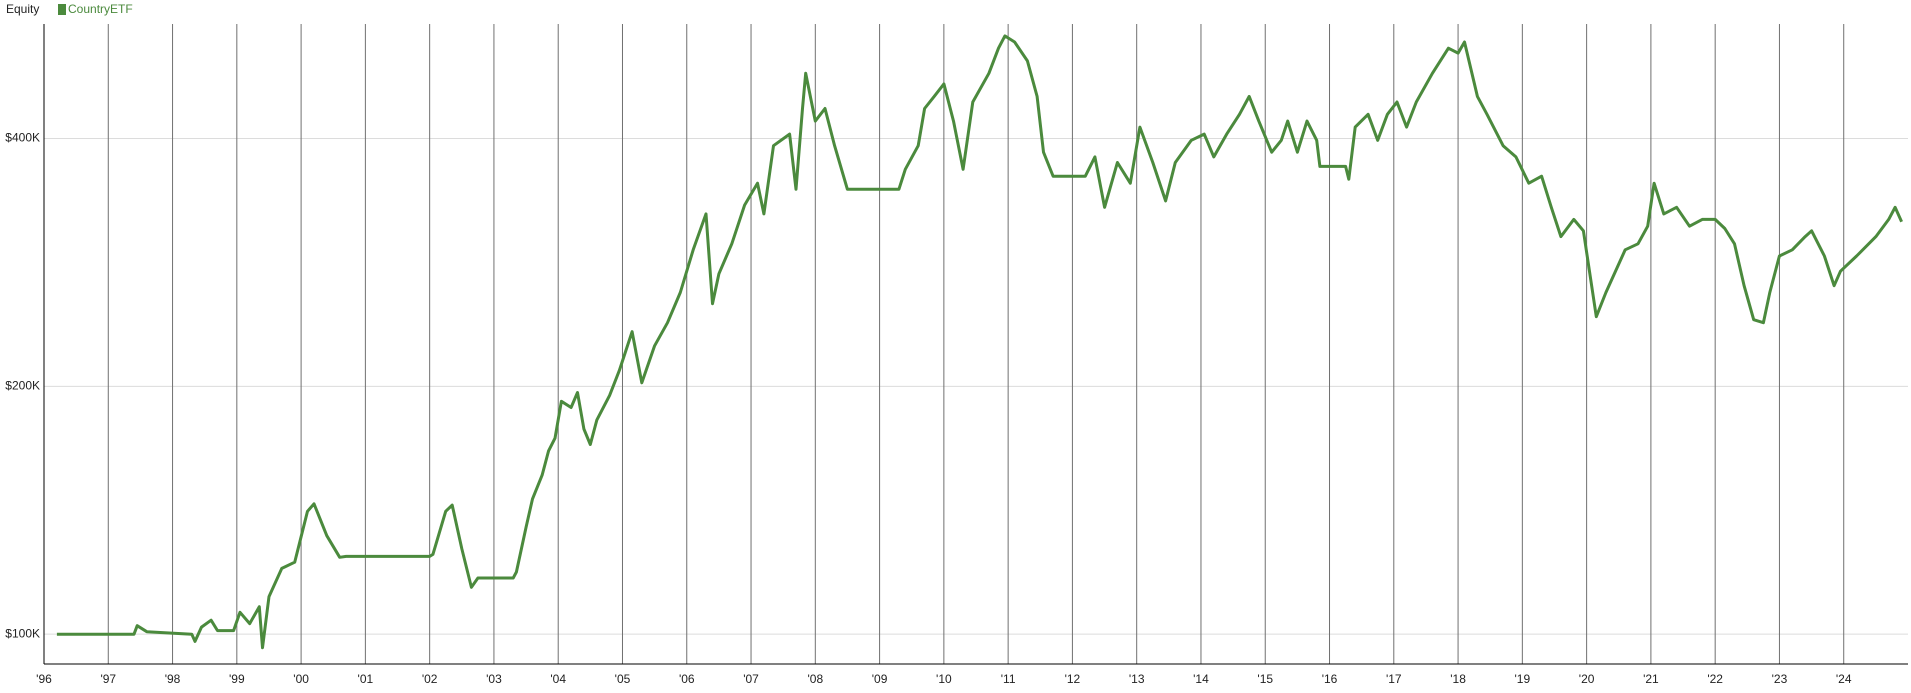  What do you see at coordinates (108, 679) in the screenshot?
I see `x-tick-label: '97` at bounding box center [108, 679].